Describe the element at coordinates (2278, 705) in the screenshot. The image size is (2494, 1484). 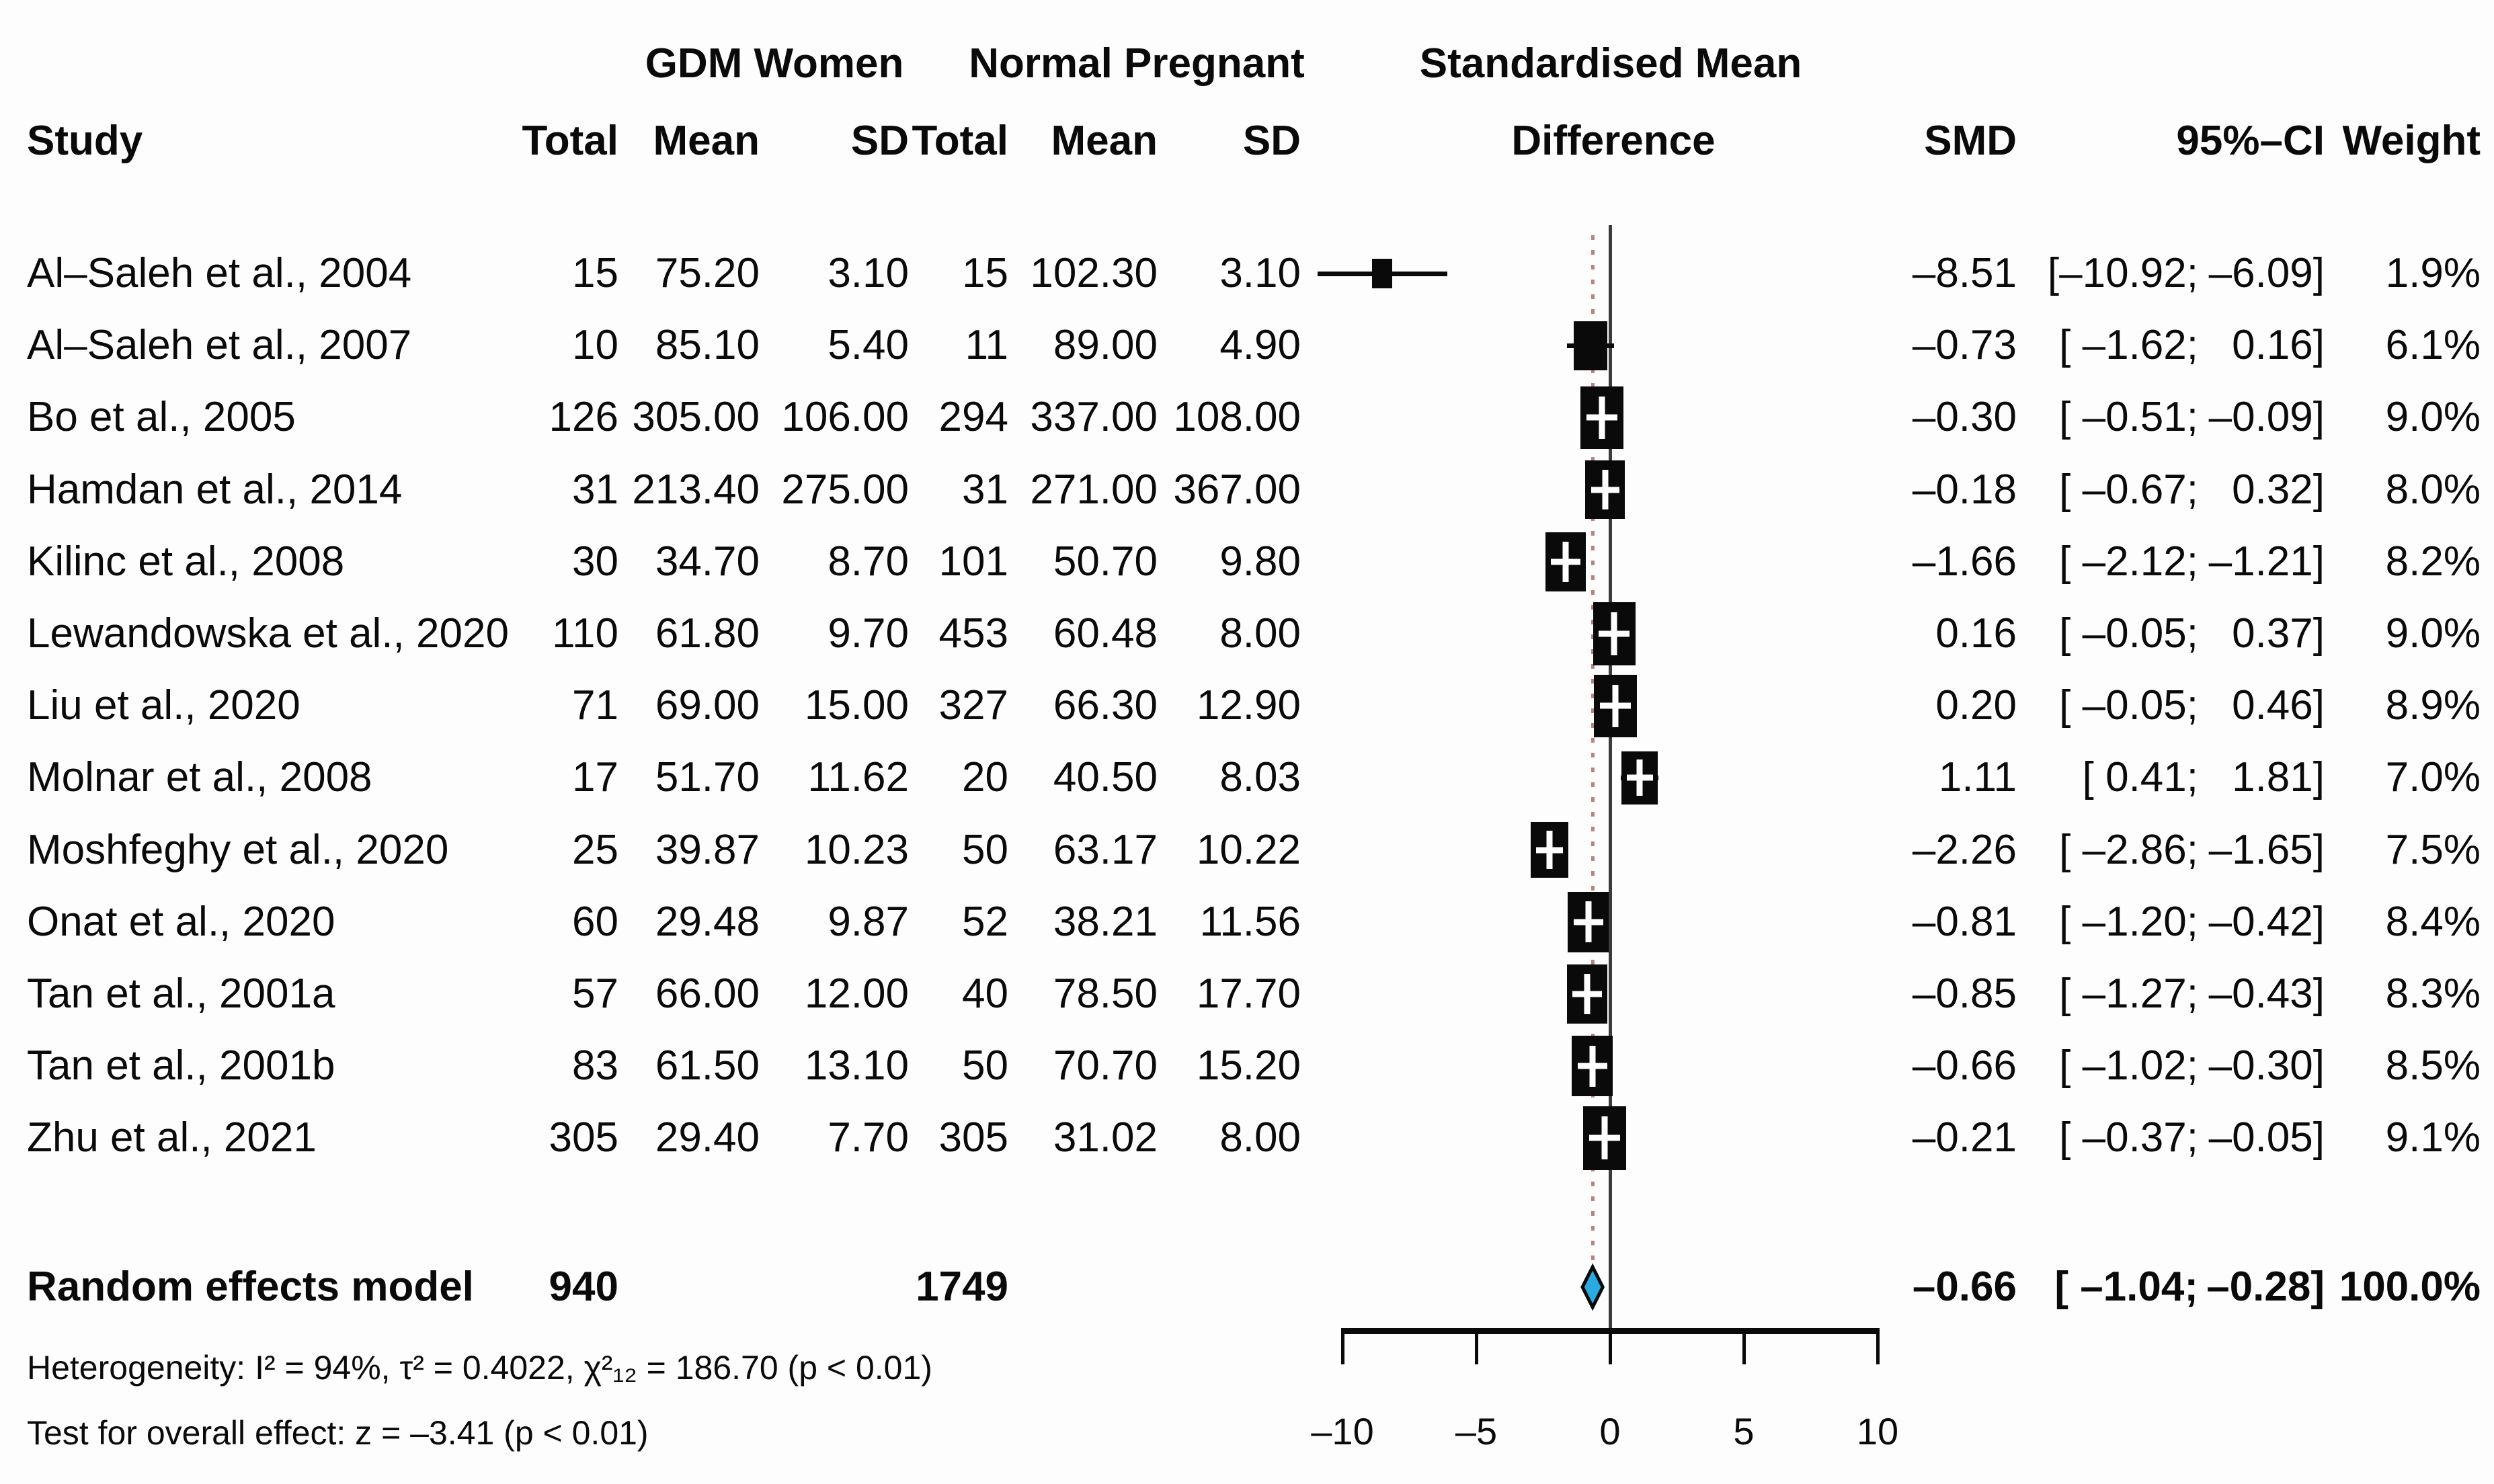
I see `cell-ci-hi: 0.46]` at that location.